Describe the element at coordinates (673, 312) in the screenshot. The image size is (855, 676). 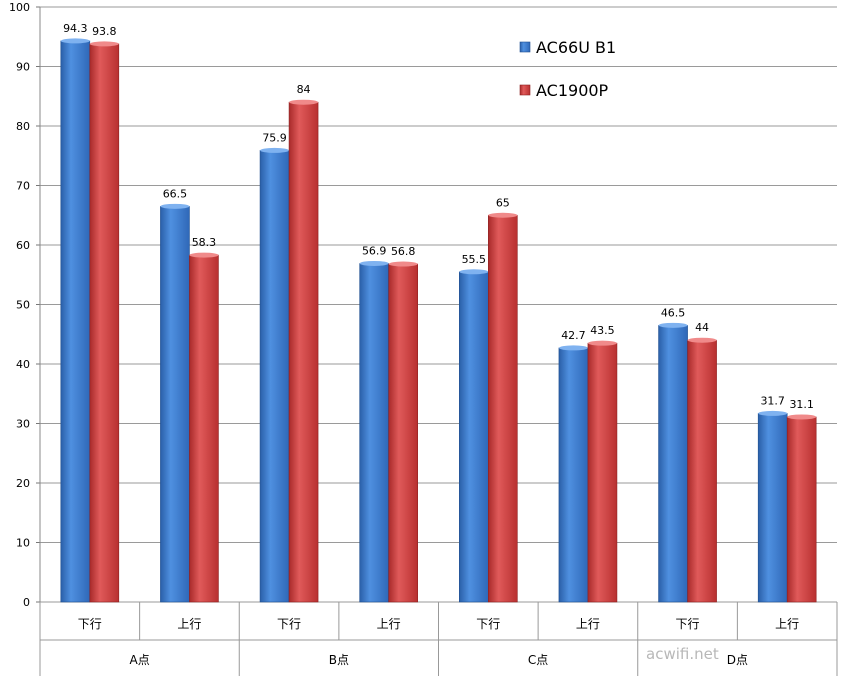
I see `data-label: 46.5` at that location.